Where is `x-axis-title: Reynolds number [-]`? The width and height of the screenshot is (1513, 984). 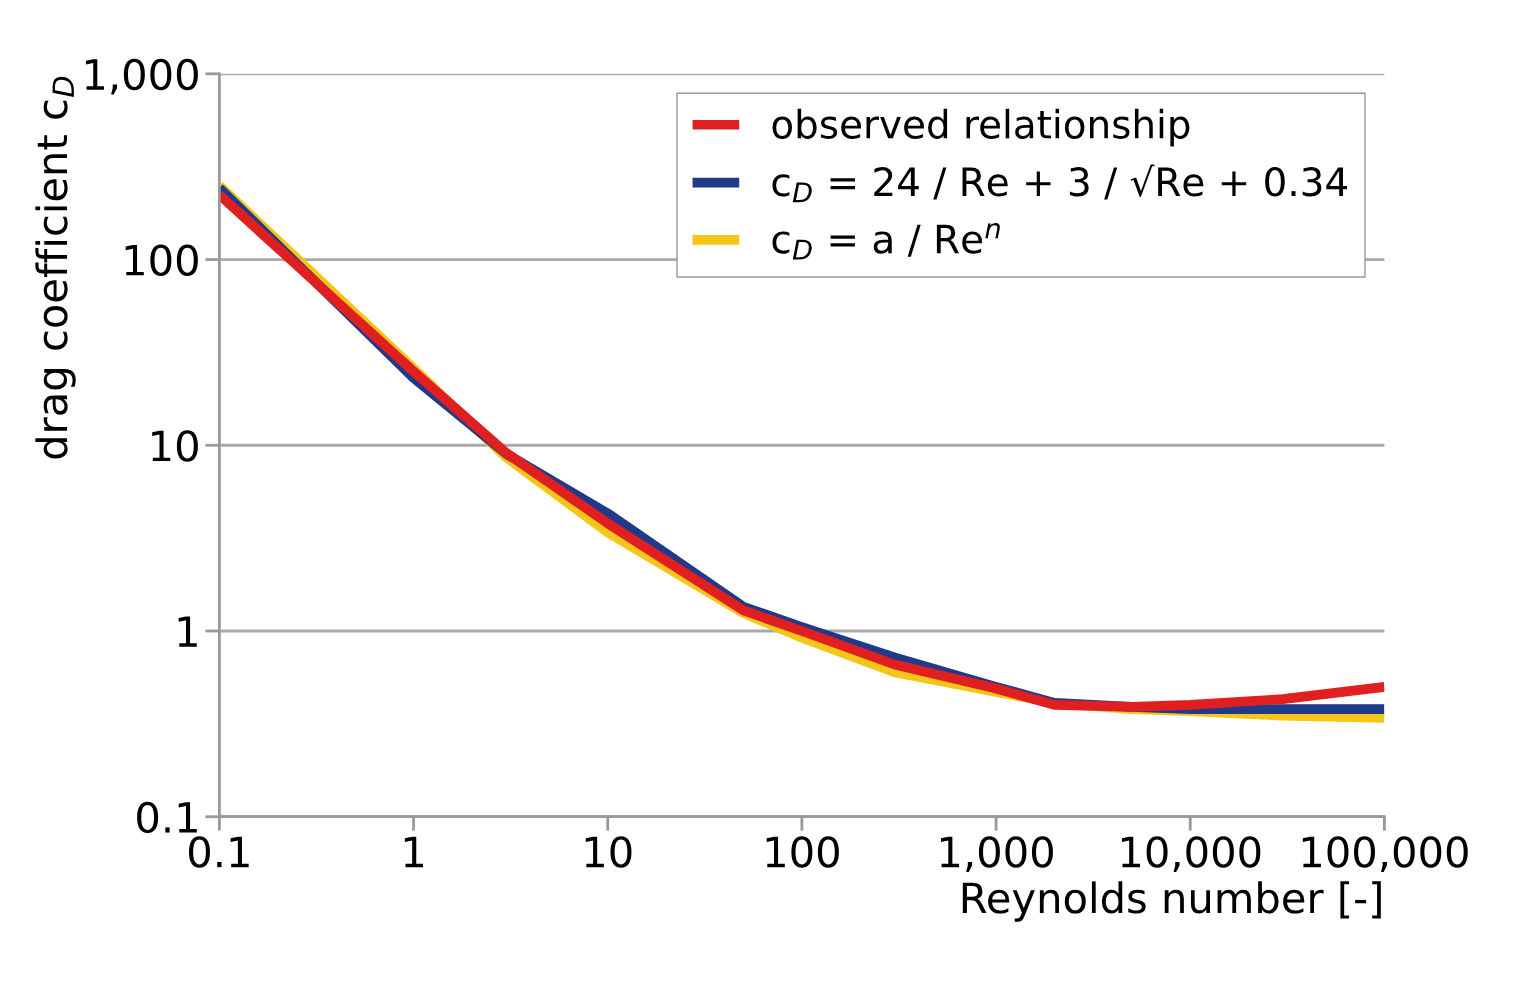
x-axis-title: Reynolds number [-] is located at coordinates (1171, 901).